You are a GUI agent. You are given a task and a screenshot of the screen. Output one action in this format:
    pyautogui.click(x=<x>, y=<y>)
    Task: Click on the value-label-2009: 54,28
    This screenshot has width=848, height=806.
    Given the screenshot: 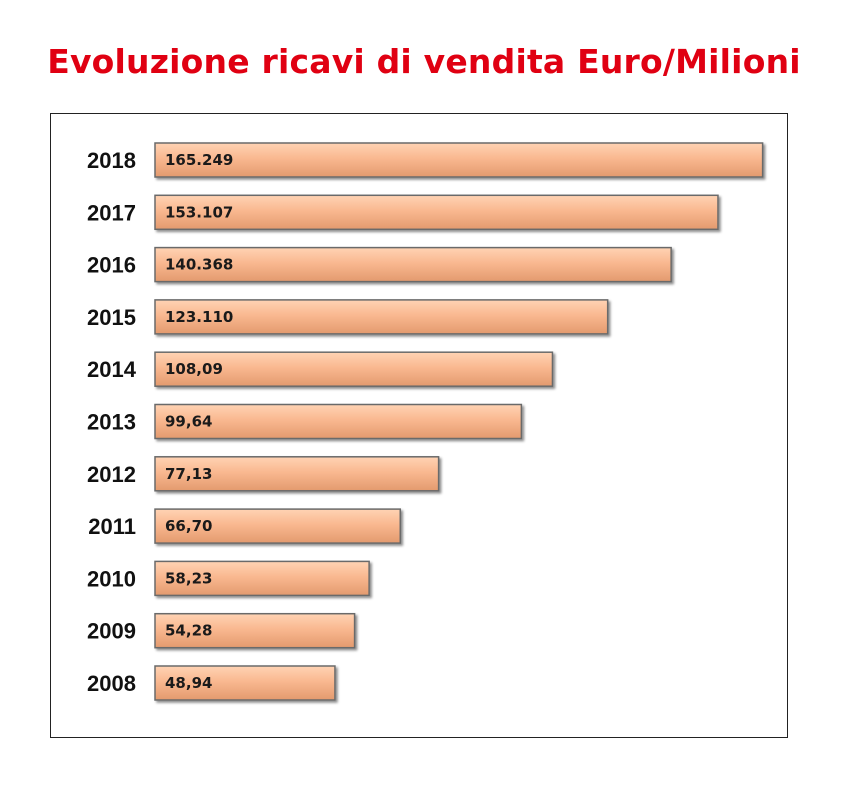 What is the action you would take?
    pyautogui.click(x=188, y=631)
    